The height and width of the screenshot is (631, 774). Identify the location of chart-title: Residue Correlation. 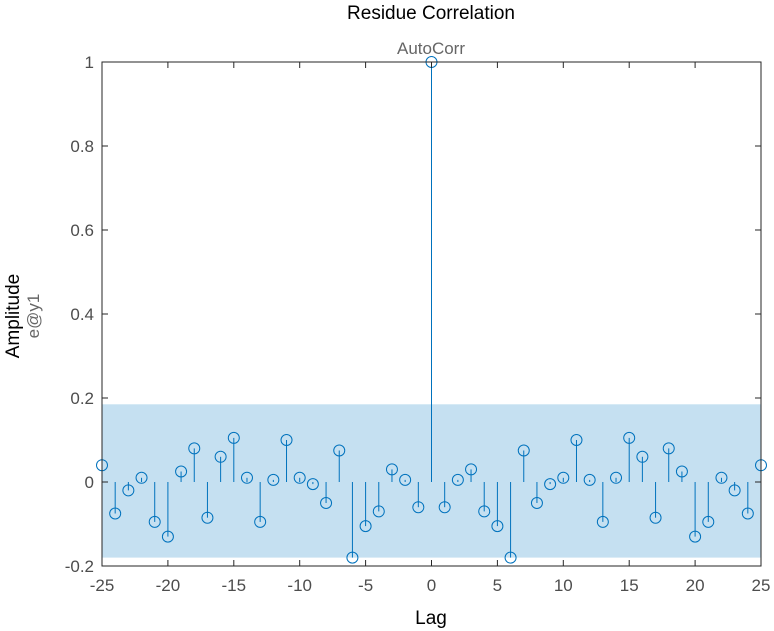
(431, 13).